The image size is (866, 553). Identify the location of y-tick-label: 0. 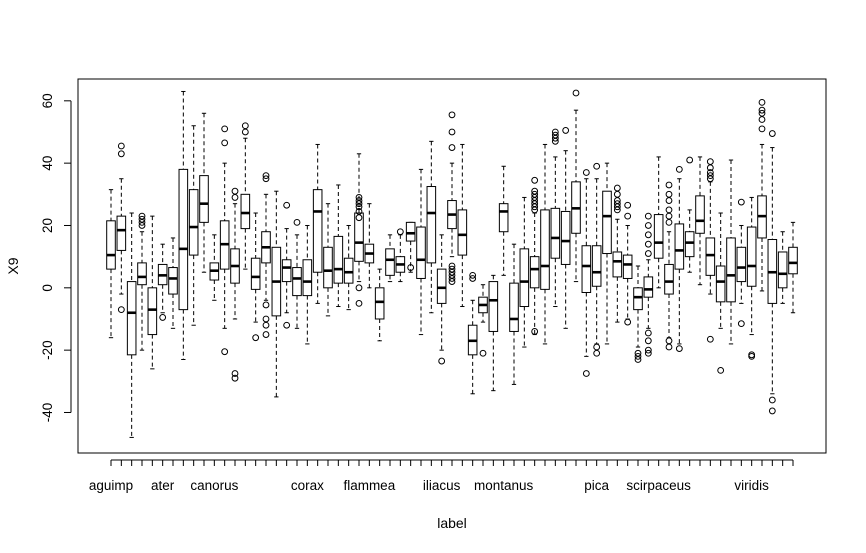
(47, 288).